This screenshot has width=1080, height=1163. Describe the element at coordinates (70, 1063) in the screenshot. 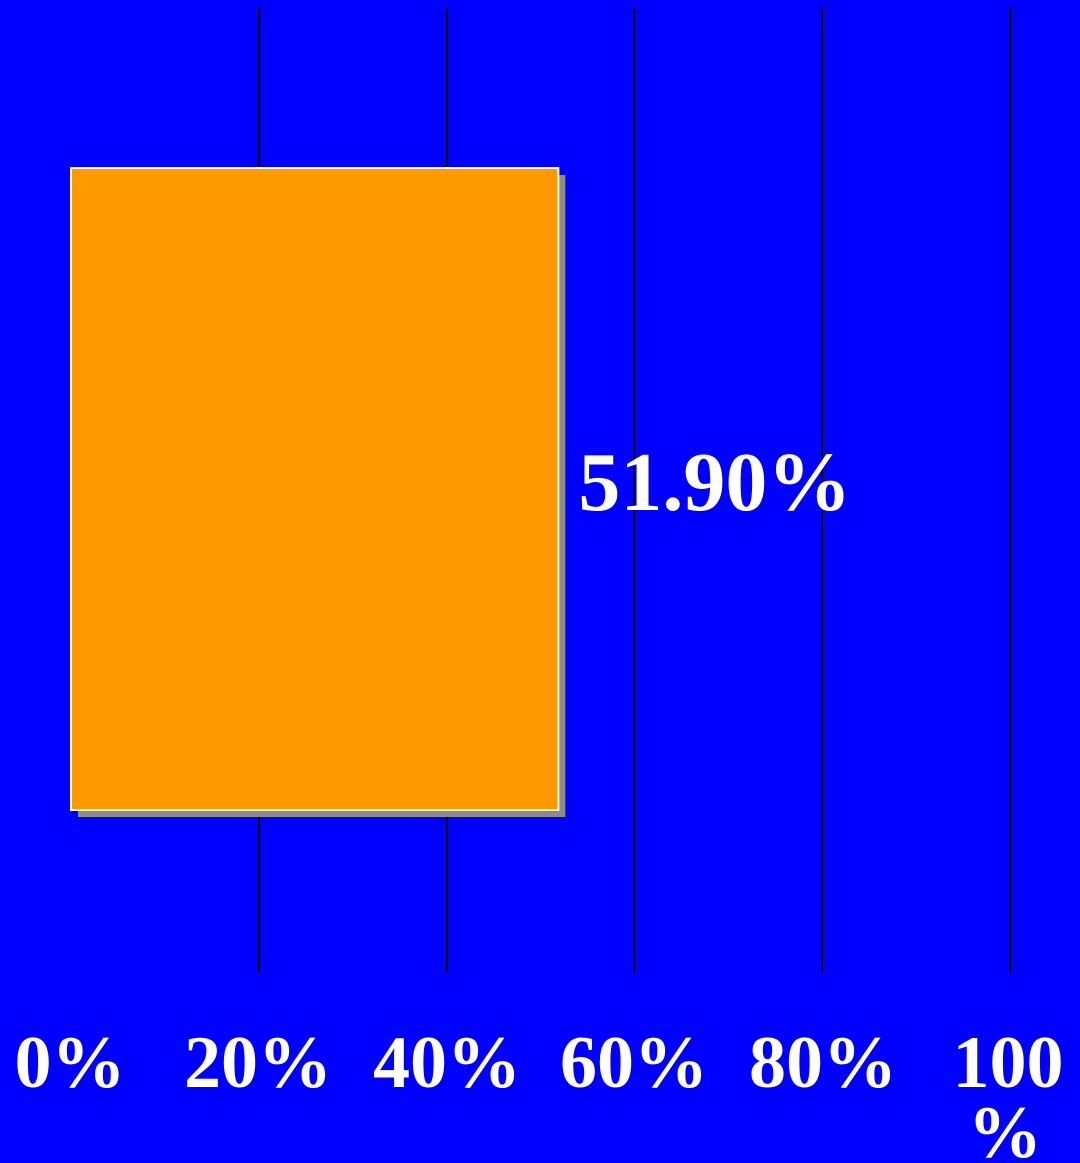

I see `x-tick-label-0: 0%` at that location.